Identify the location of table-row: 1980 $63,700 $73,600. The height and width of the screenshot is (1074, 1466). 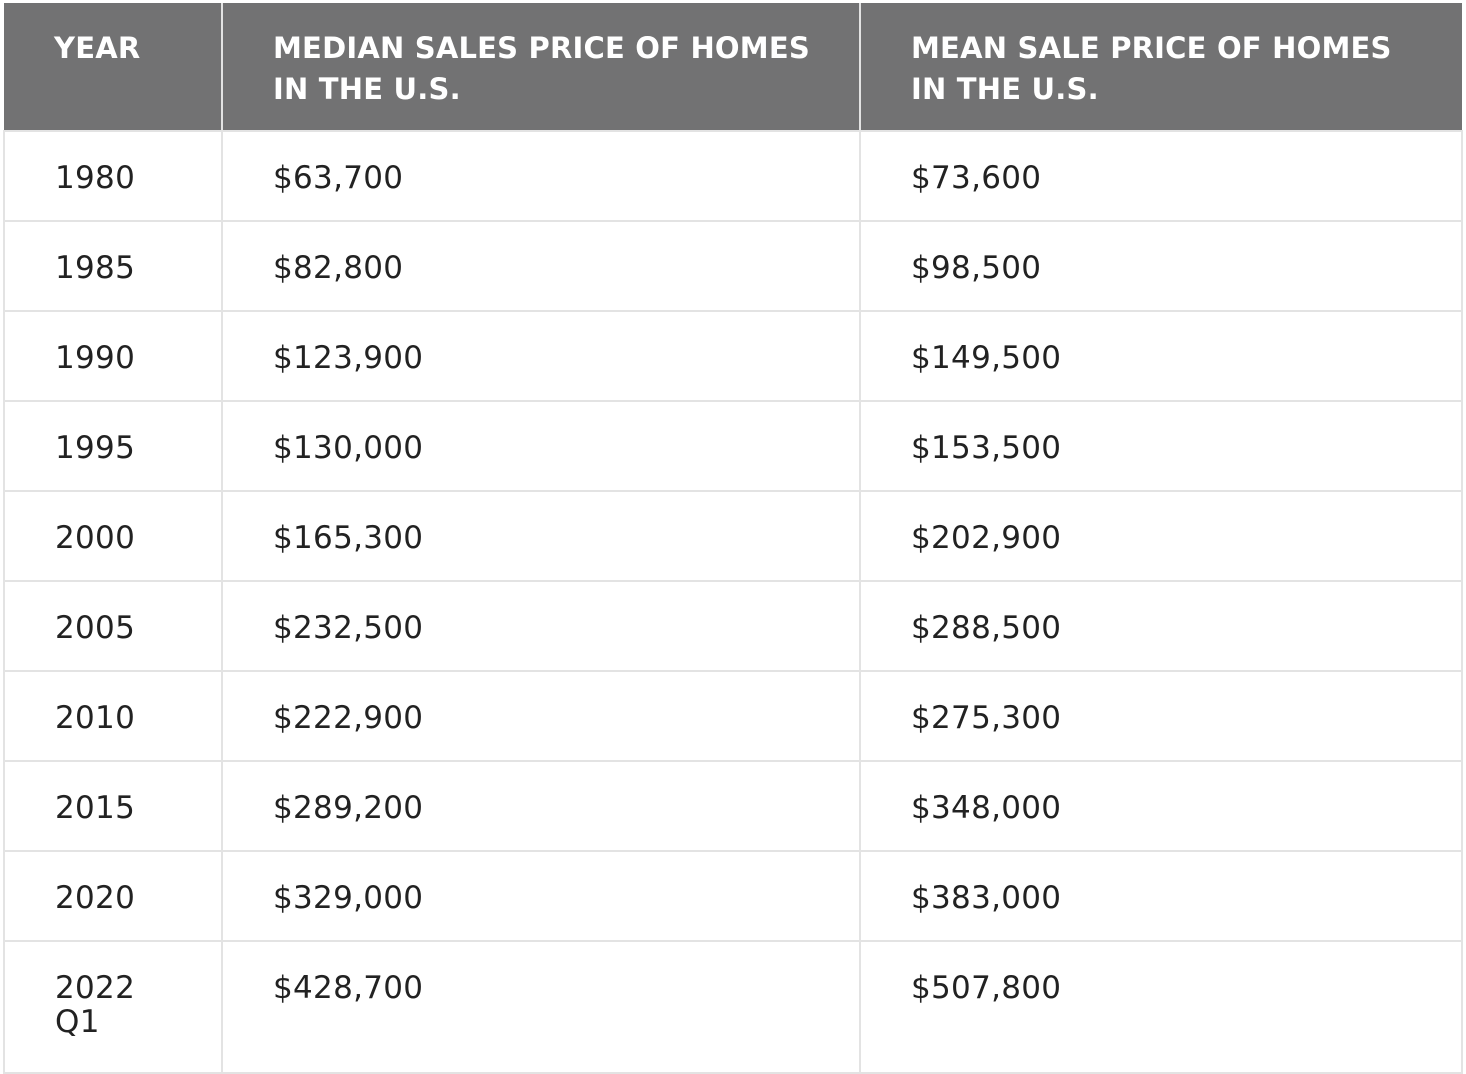
(733, 176).